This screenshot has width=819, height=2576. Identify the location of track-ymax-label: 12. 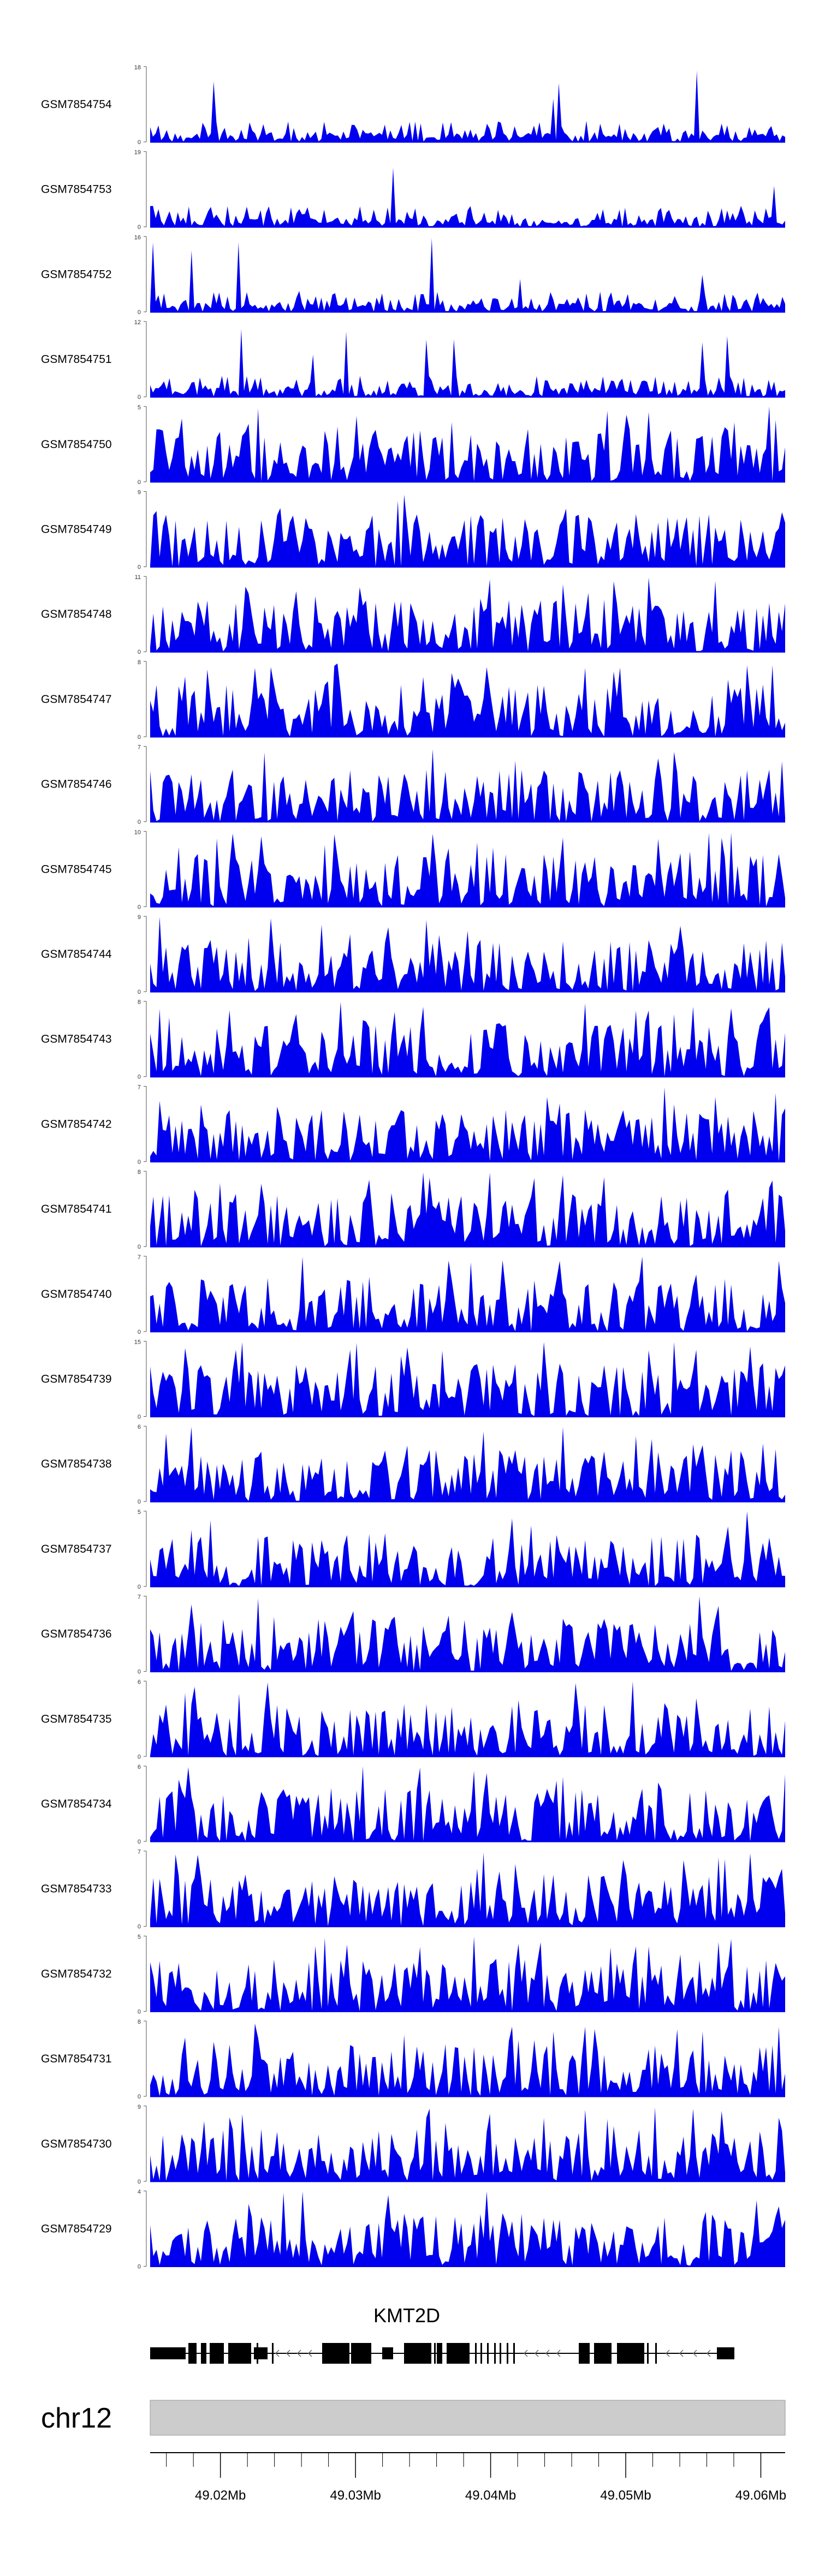
(137, 322).